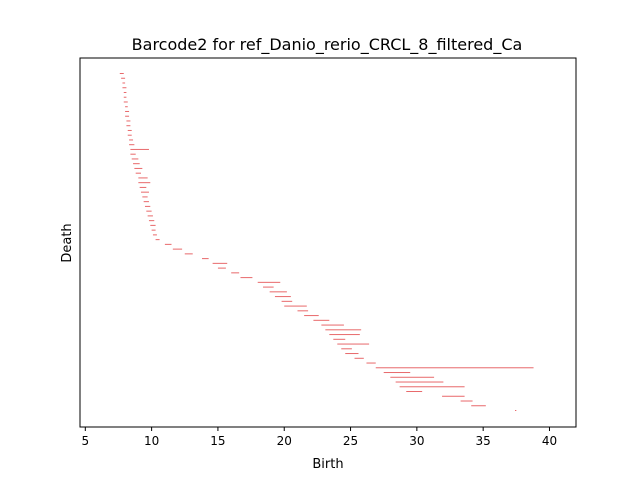 Image resolution: width=640 pixels, height=480 pixels. What do you see at coordinates (85, 441) in the screenshot?
I see `x-tick-label: 5` at bounding box center [85, 441].